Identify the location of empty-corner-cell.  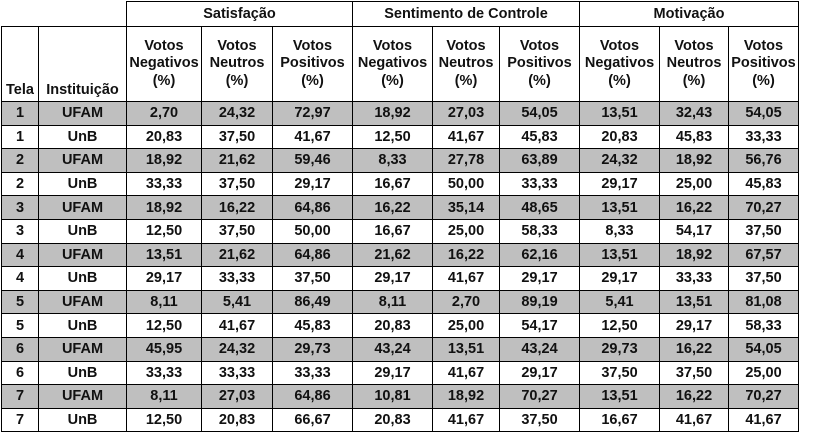
(64, 14).